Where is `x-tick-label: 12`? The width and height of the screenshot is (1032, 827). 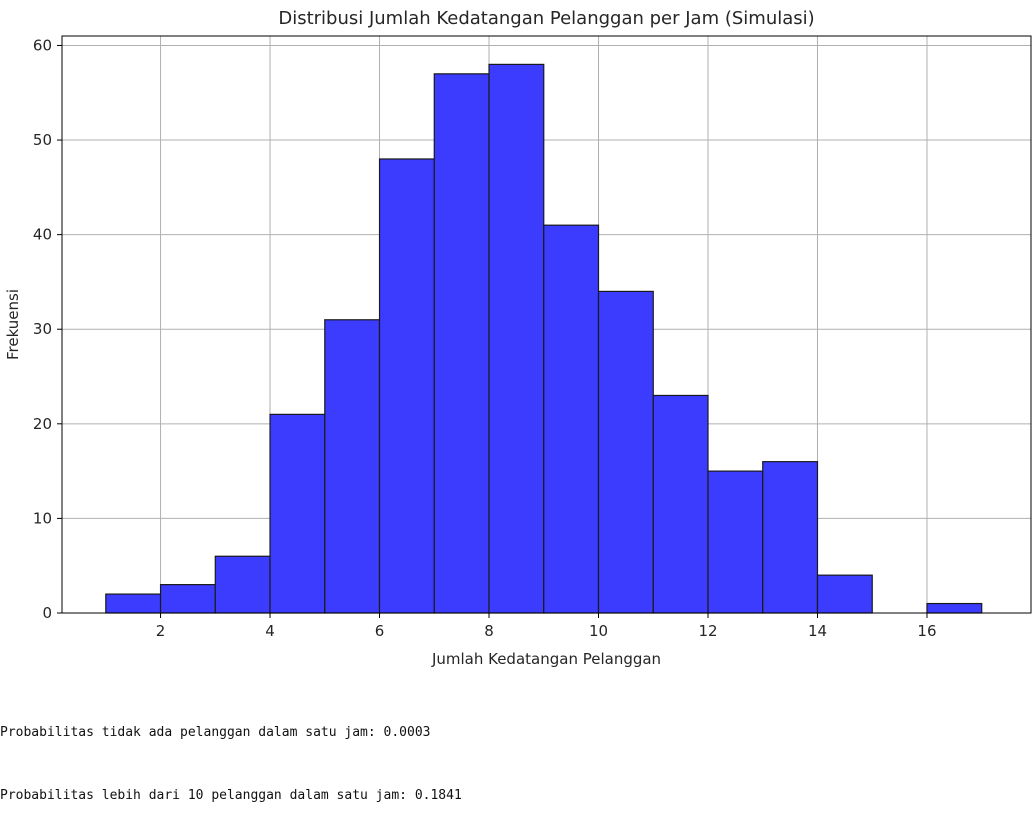 x-tick-label: 12 is located at coordinates (707, 631).